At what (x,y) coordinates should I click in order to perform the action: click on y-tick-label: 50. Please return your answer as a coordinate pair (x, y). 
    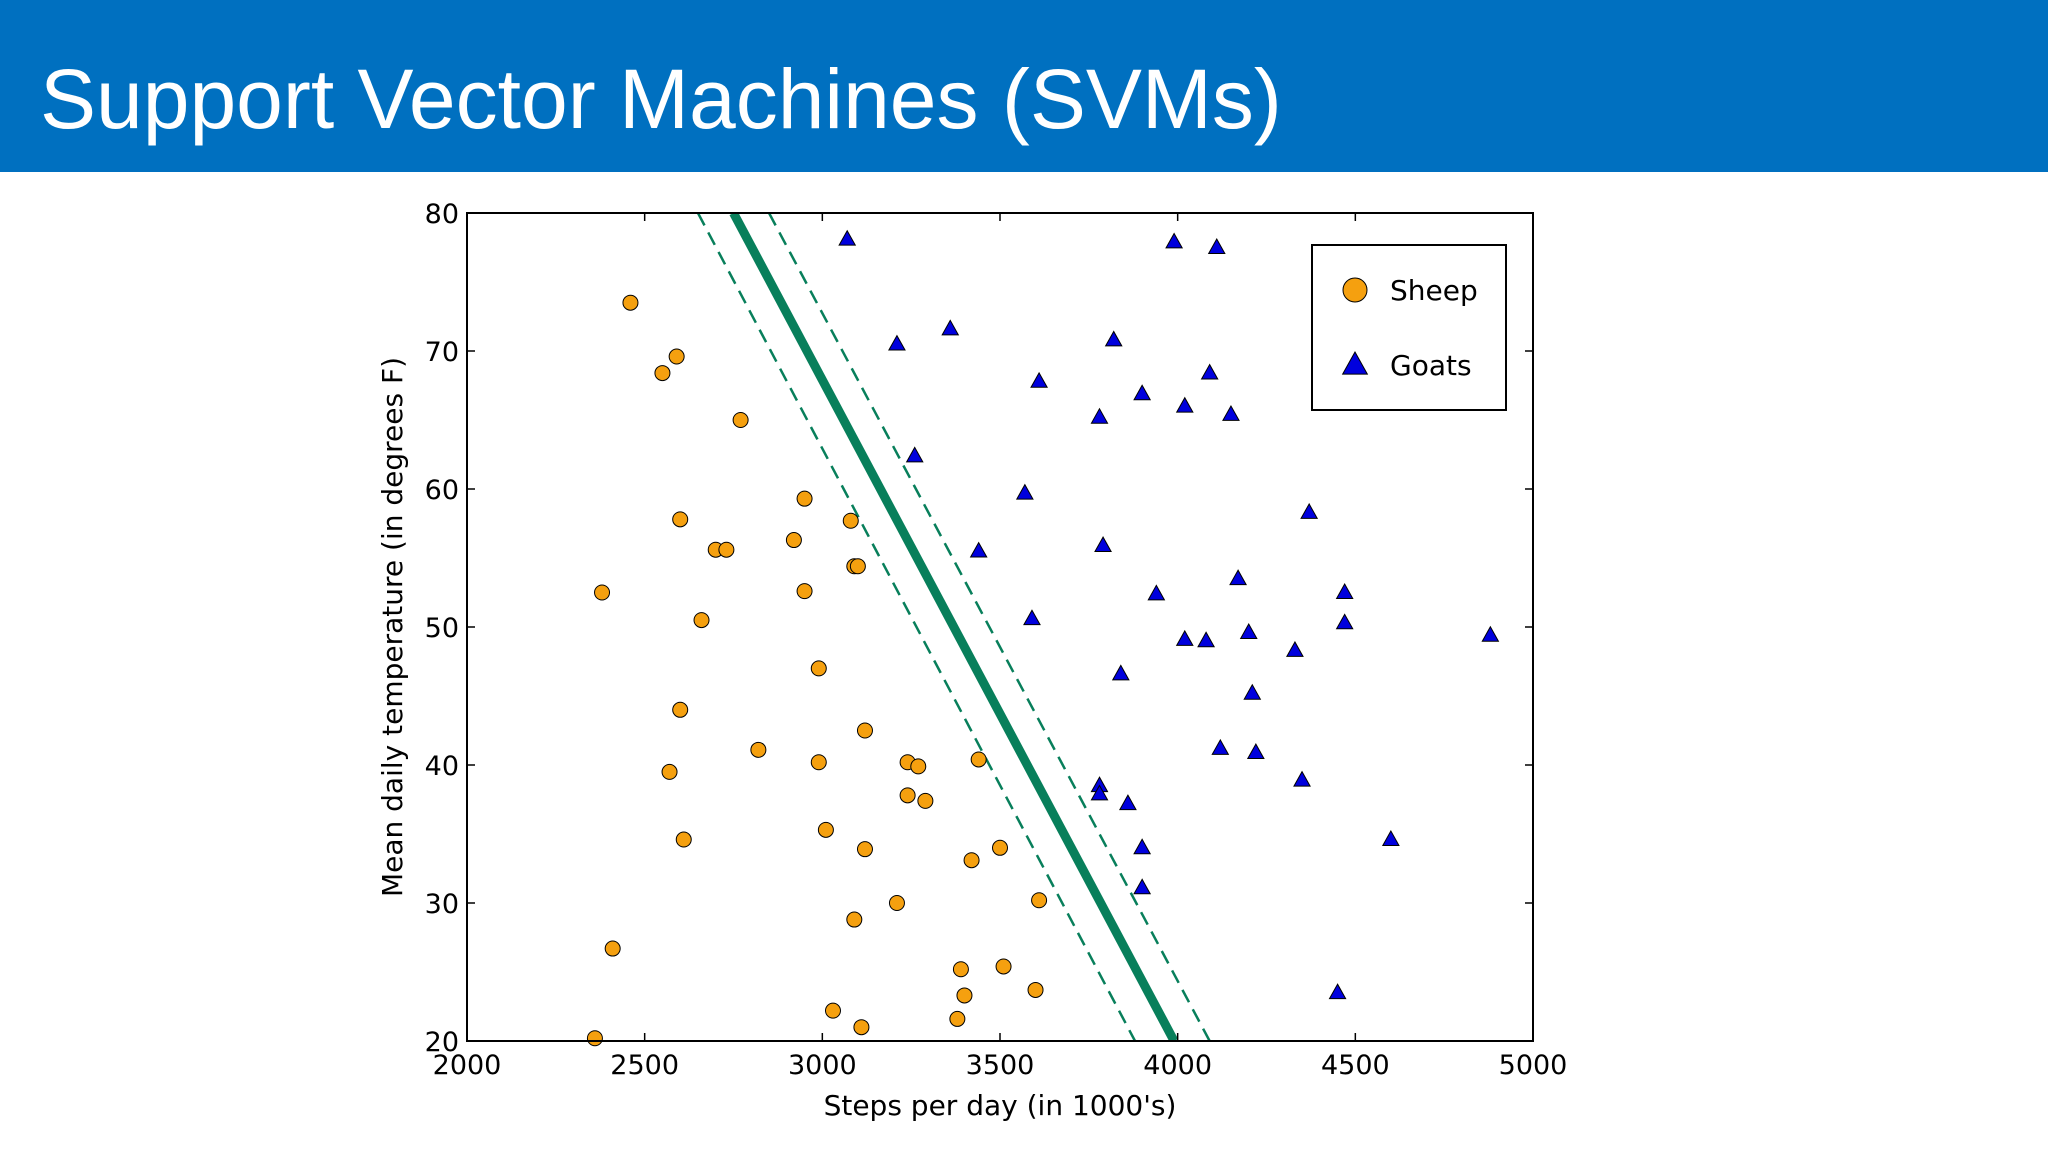
    Looking at the image, I should click on (442, 628).